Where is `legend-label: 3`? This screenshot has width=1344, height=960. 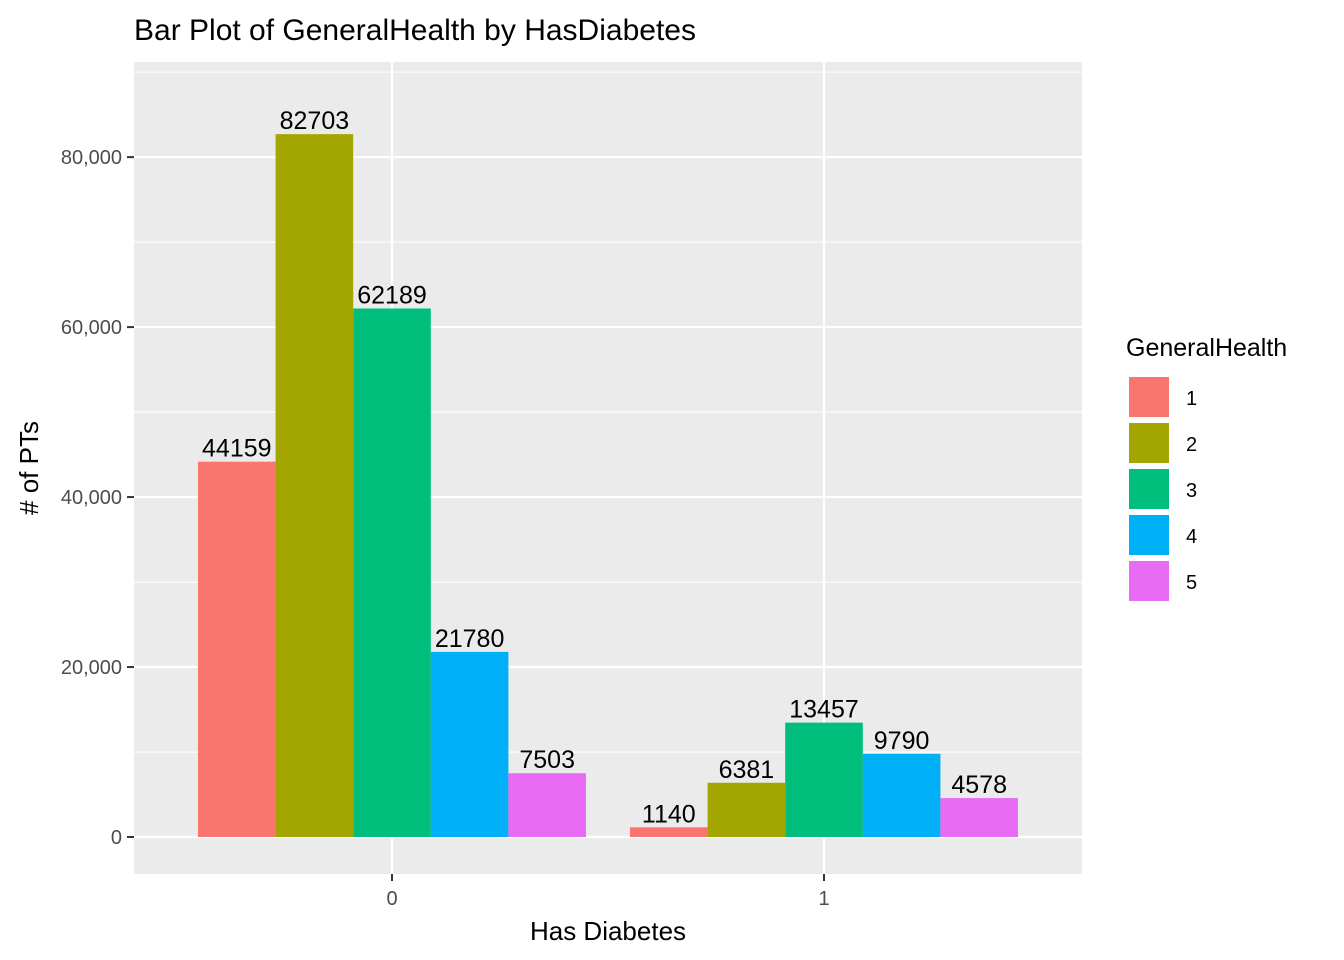
legend-label: 3 is located at coordinates (1191, 491).